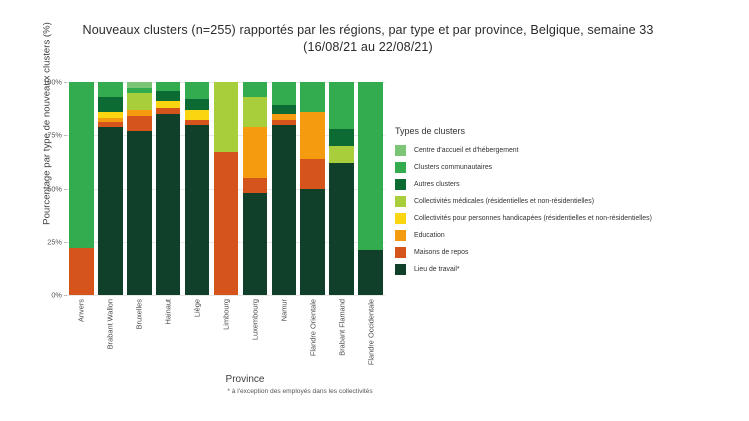 The image size is (749, 421). Describe the element at coordinates (283, 336) in the screenshot. I see `x-axis-label-cell: Namur` at that location.